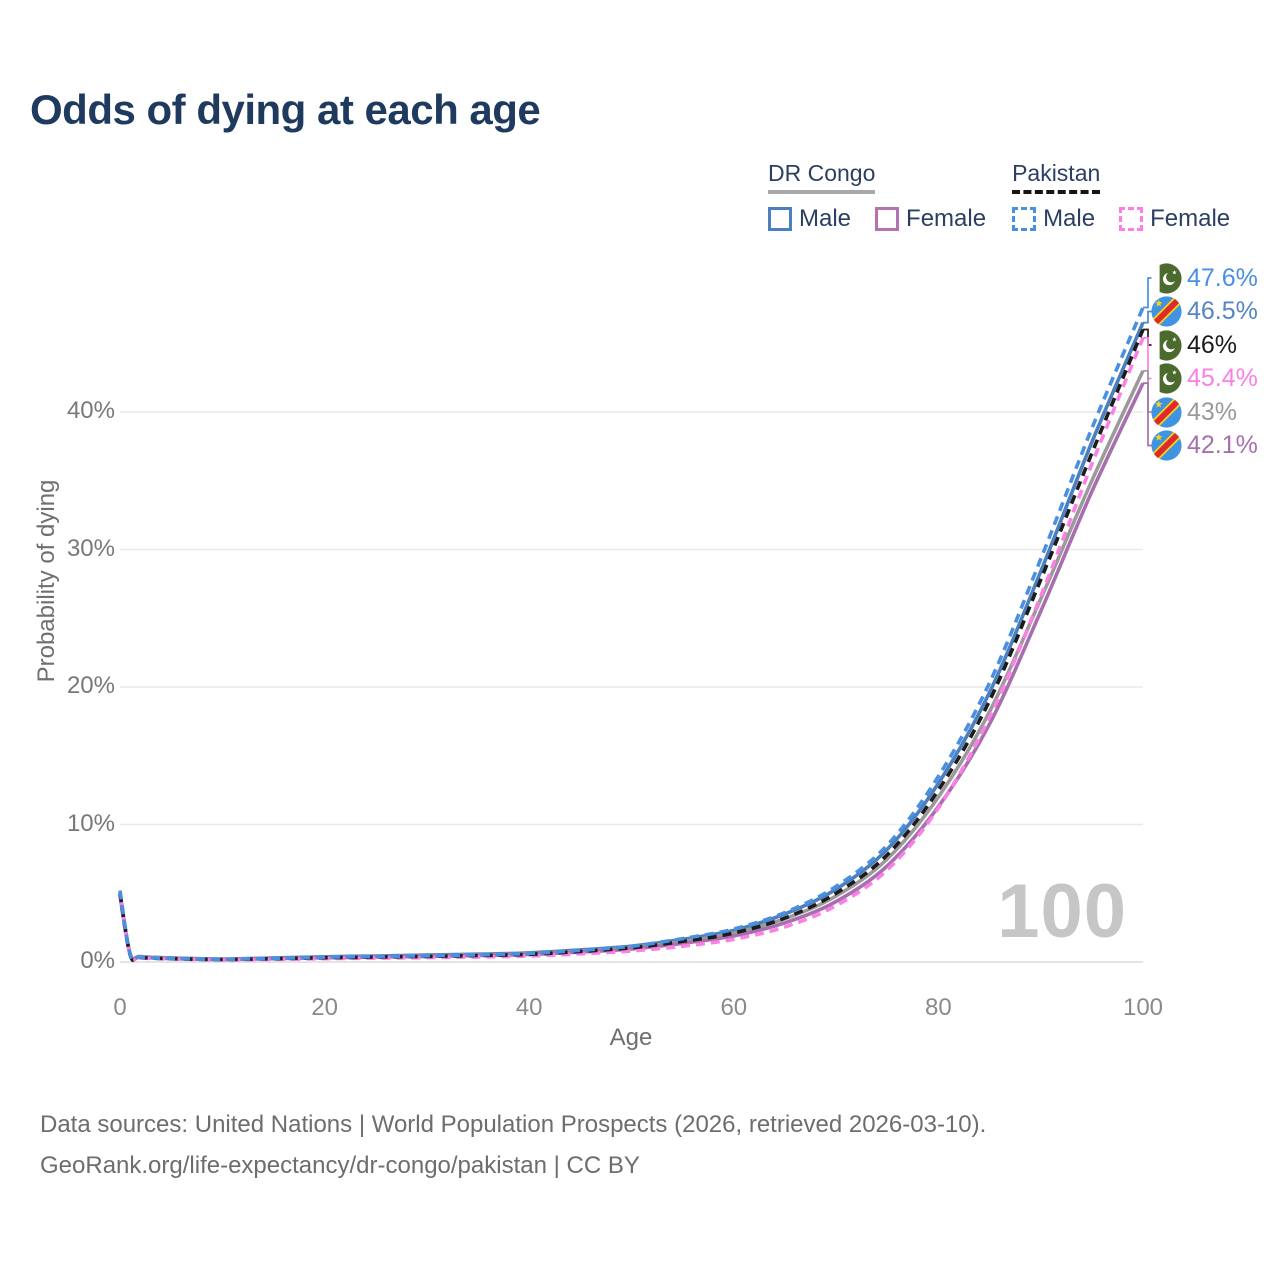 Image resolution: width=1280 pixels, height=1280 pixels. Describe the element at coordinates (822, 177) in the screenshot. I see `legend-header-dr-congo: DR Congo` at that location.